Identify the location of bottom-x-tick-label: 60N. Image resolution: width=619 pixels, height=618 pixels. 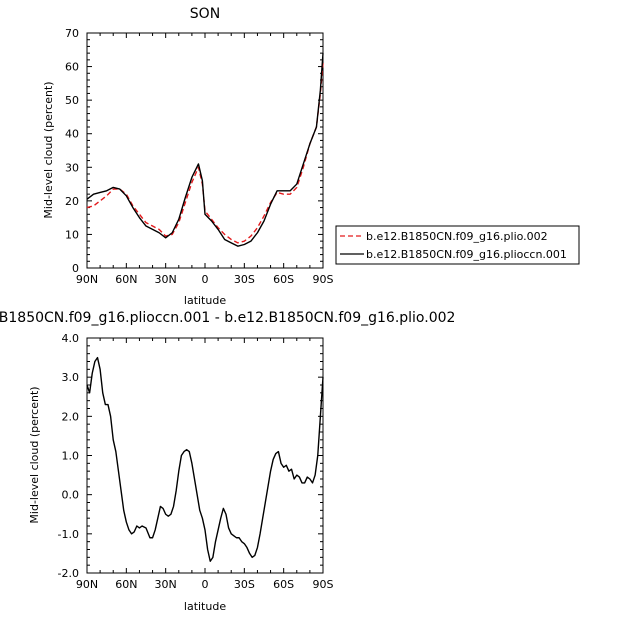
(126, 584).